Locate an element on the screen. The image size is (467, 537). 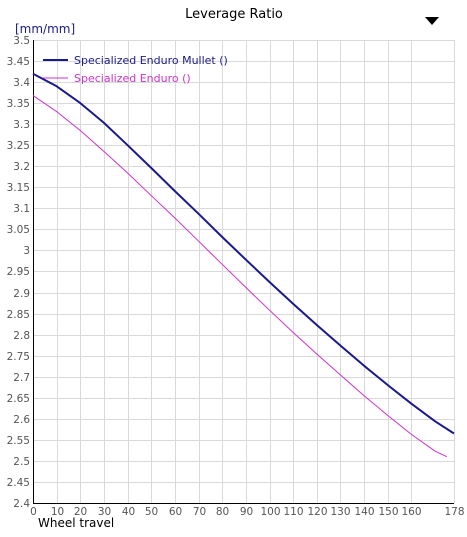
y-tick-label: 2.85 is located at coordinates (18, 315).